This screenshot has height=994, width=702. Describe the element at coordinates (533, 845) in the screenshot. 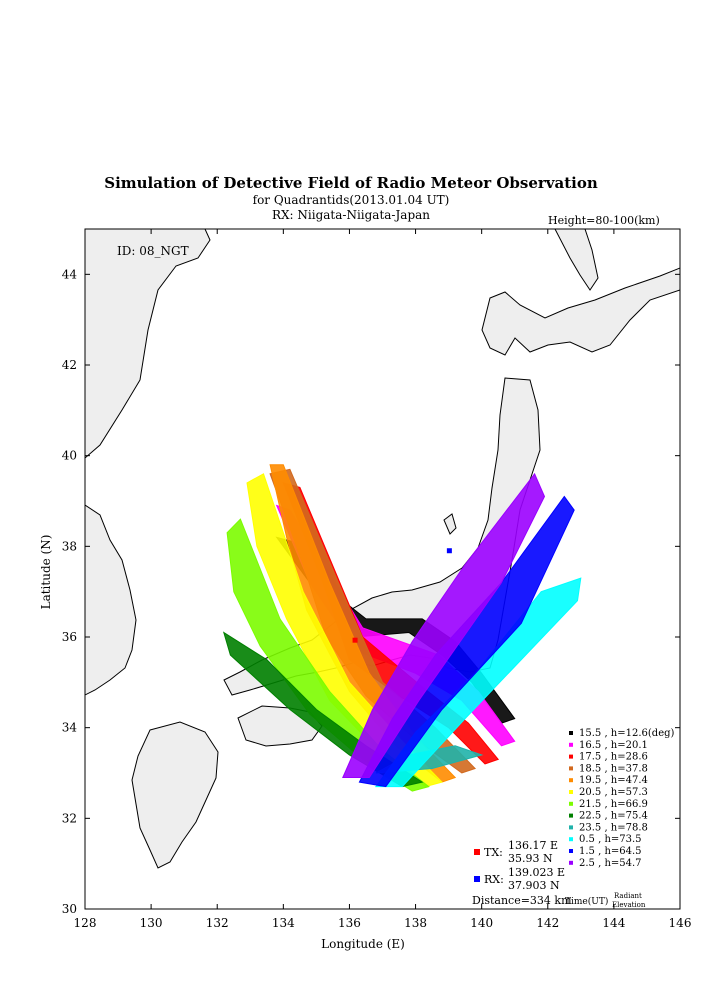

I see `tx-lon: 136.17 E` at that location.